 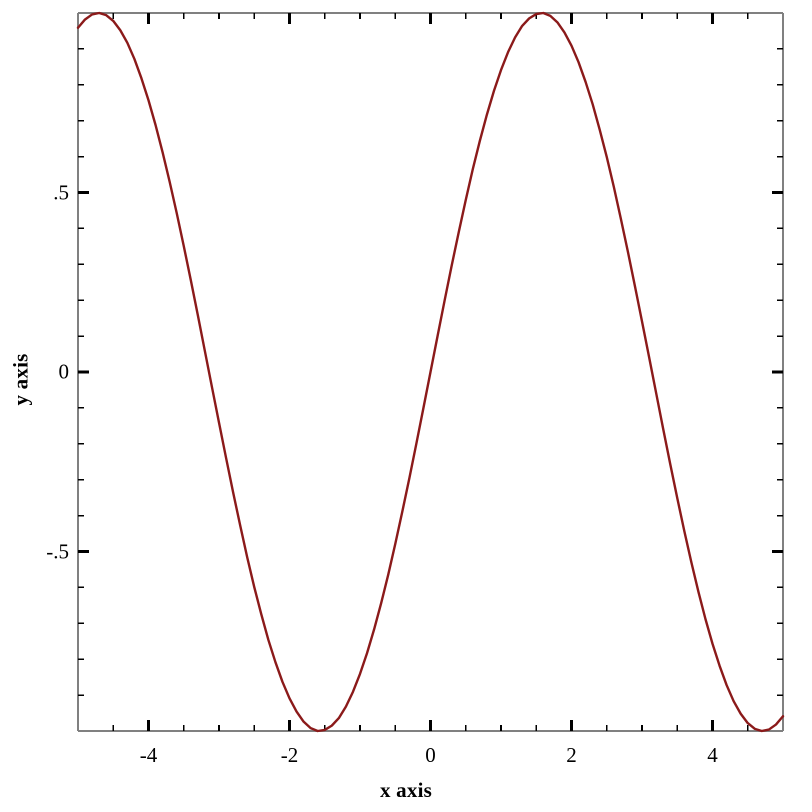 What do you see at coordinates (61, 192) in the screenshot?
I see `y-tick-label: .5` at bounding box center [61, 192].